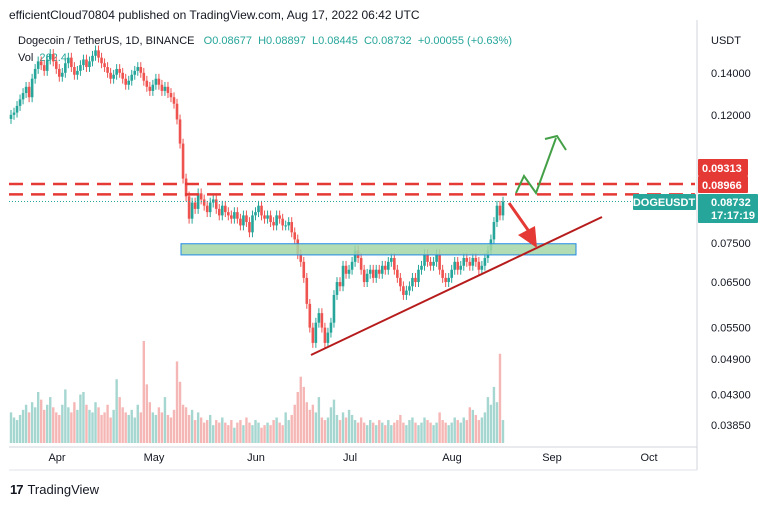 The image size is (779, 506). Describe the element at coordinates (731, 283) in the screenshot. I see `y-tick-label: 0.06500` at that location.